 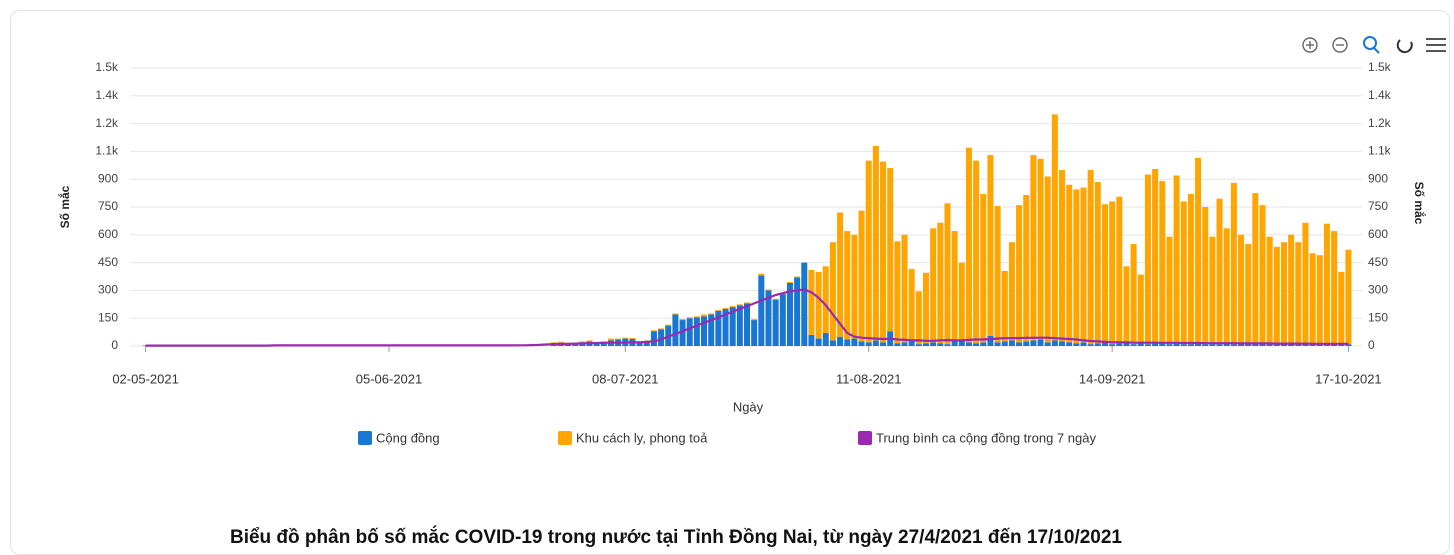 What do you see at coordinates (748, 406) in the screenshot?
I see `x-axis-label: Ngày` at bounding box center [748, 406].